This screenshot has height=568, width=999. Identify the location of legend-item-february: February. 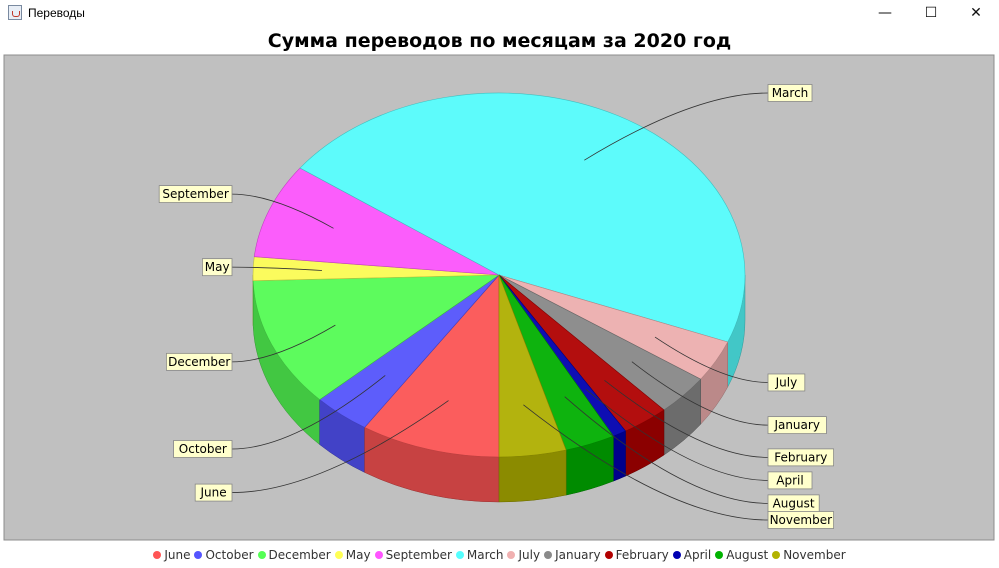
(636, 555).